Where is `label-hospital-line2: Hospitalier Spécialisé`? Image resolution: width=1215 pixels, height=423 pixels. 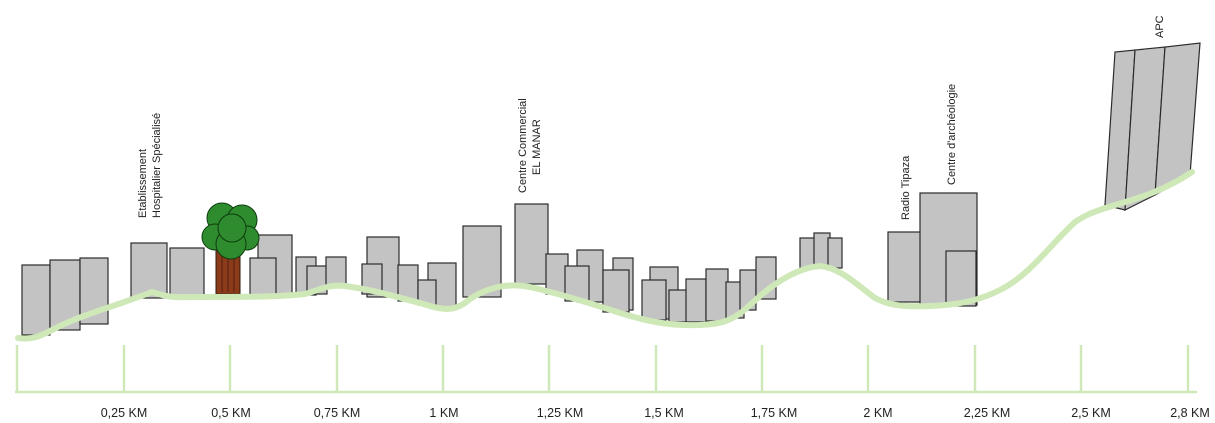
label-hospital-line2: Hospitalier Spécialisé is located at coordinates (157, 165).